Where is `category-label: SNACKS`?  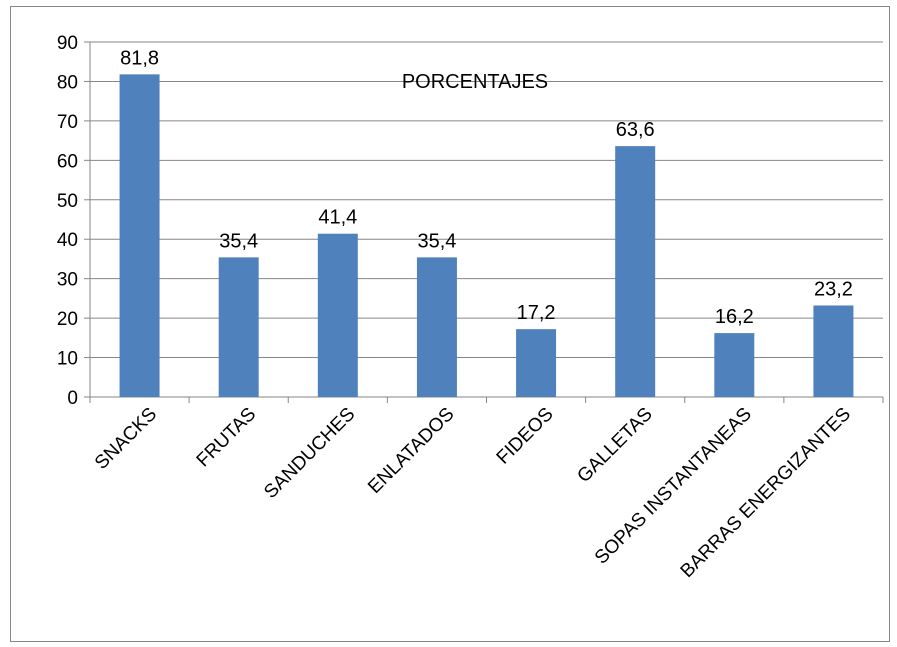
category-label: SNACKS is located at coordinates (126, 439).